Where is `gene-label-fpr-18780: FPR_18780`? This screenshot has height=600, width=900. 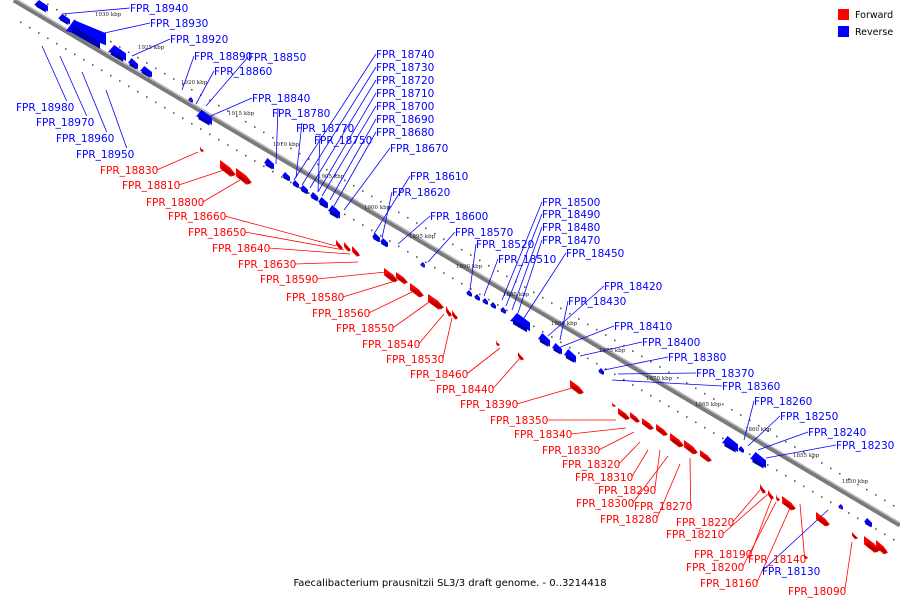
gene-label-fpr-18780: FPR_18780 is located at coordinates (301, 114).